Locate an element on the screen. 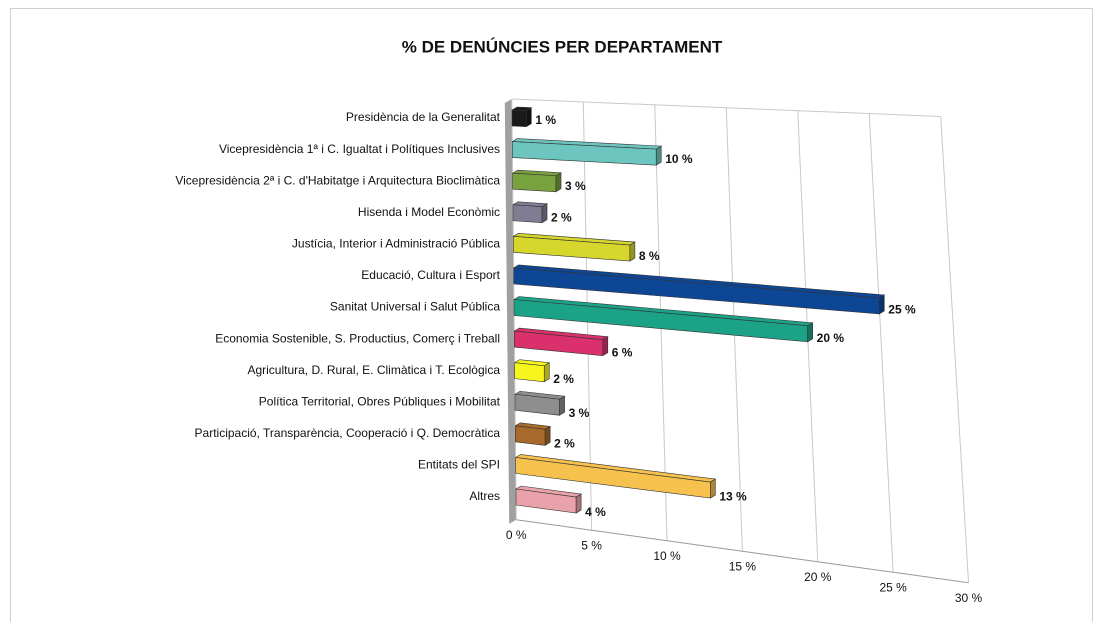 The image size is (1103, 622). x-tick-label: 0 % is located at coordinates (516, 535).